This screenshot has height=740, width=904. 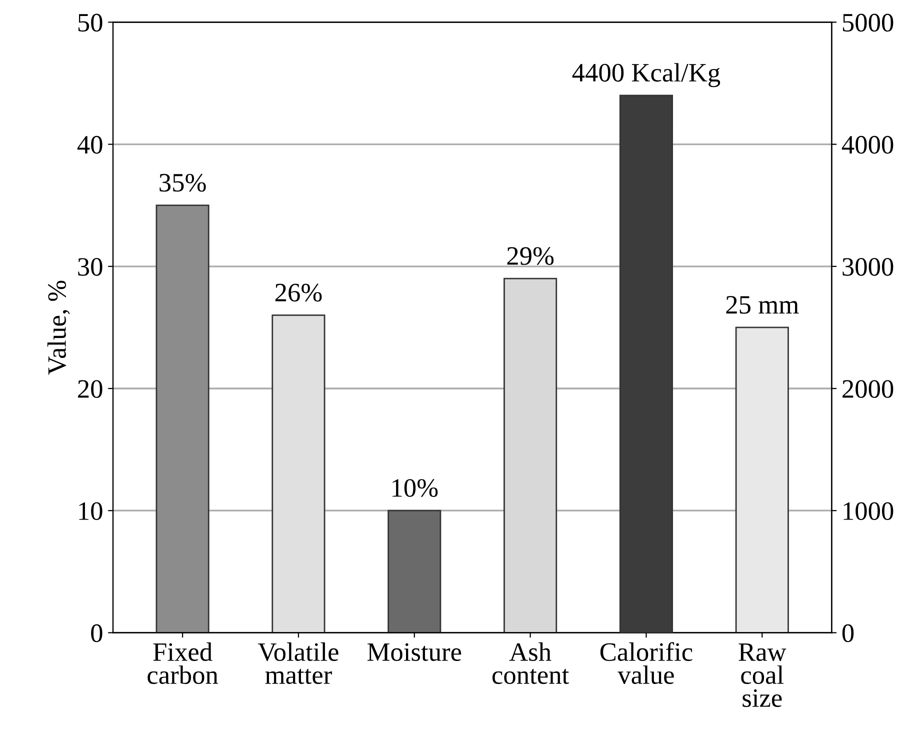 What do you see at coordinates (762, 675) in the screenshot?
I see `x-tick-label: Raw coal size` at bounding box center [762, 675].